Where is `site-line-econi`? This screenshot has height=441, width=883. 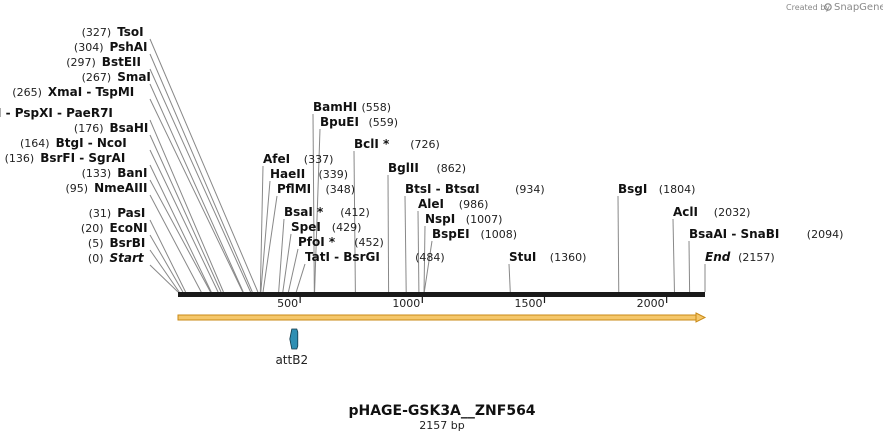 site-line-econi is located at coordinates (166, 263).